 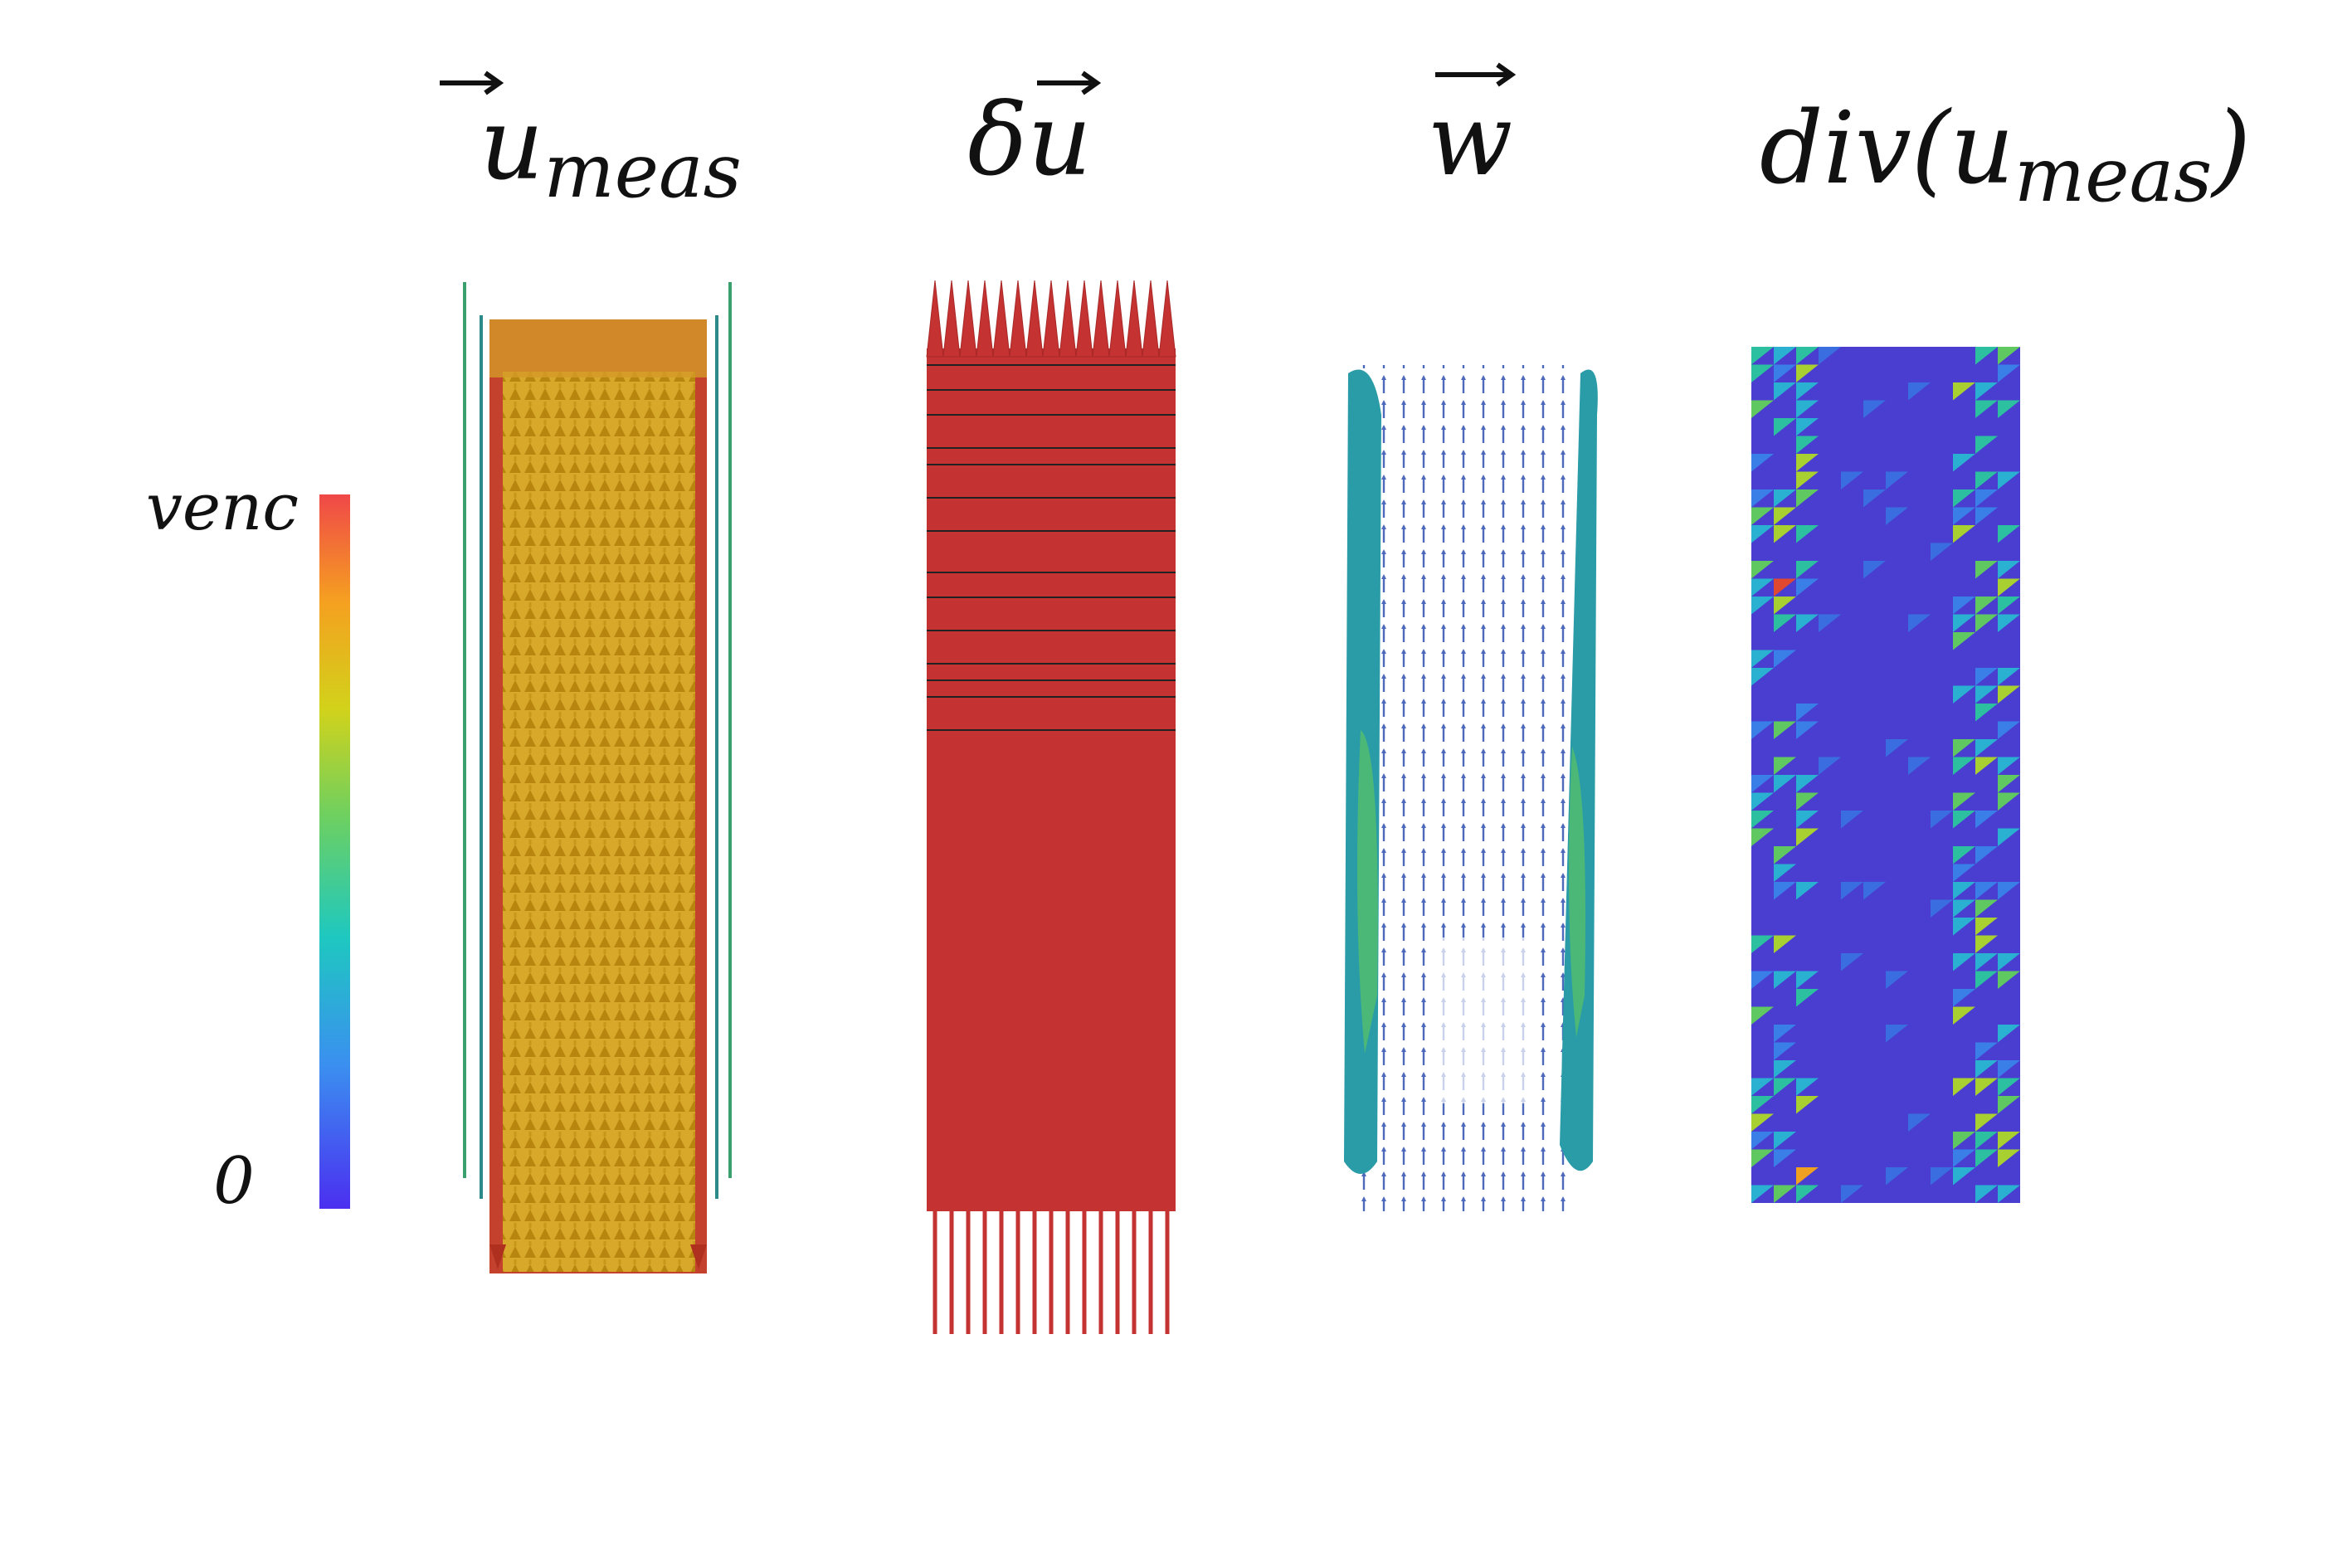 I want to click on sparse-region, so click(x=1477, y=1020).